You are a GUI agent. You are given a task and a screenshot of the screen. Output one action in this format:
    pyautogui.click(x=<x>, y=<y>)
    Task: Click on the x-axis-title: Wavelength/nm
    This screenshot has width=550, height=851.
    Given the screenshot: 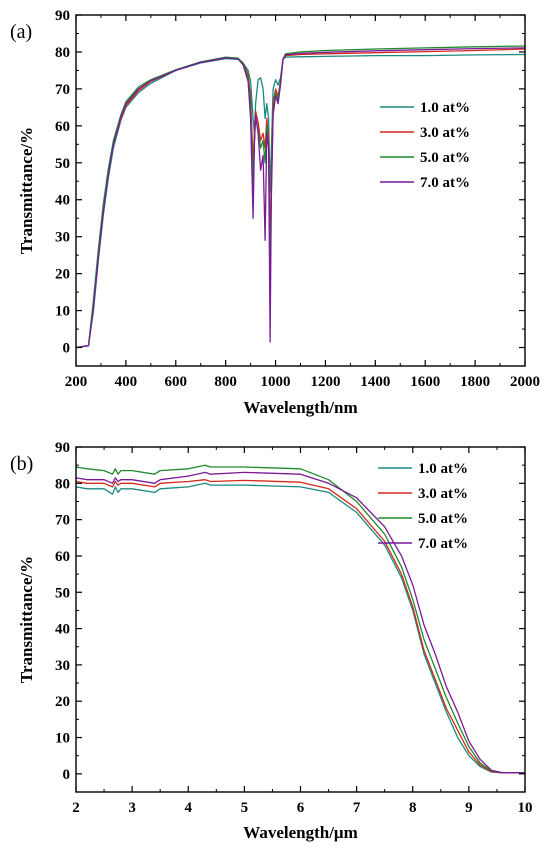 What is the action you would take?
    pyautogui.click(x=300, y=407)
    